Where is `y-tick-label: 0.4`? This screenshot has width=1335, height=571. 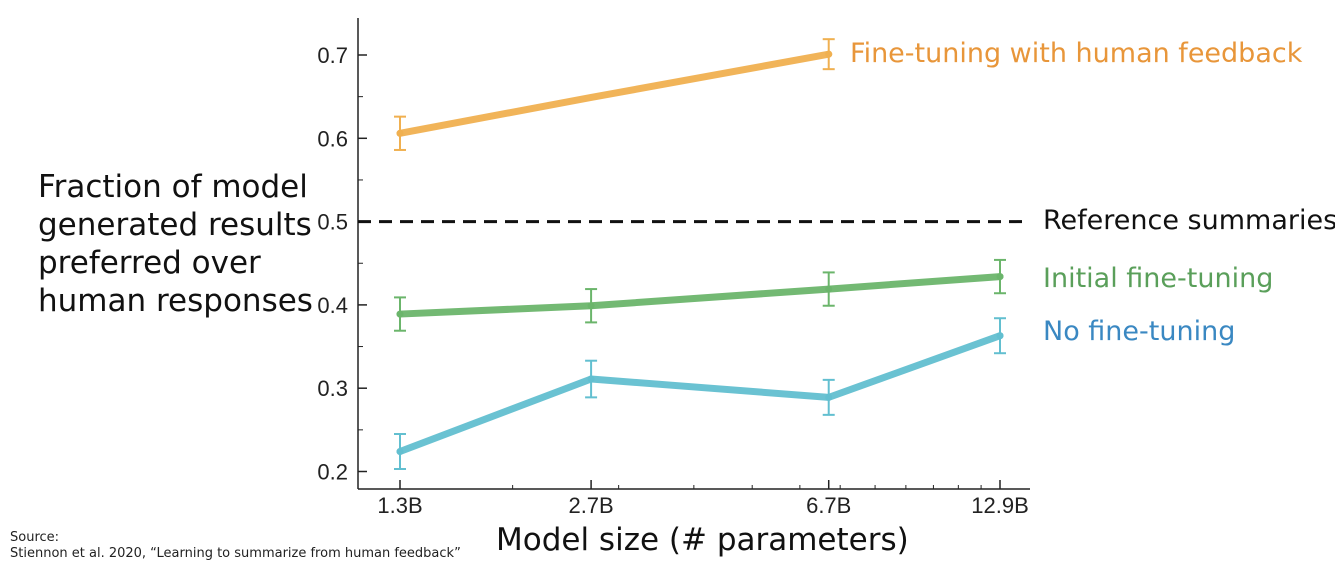 y-tick-label: 0.4 is located at coordinates (332, 305).